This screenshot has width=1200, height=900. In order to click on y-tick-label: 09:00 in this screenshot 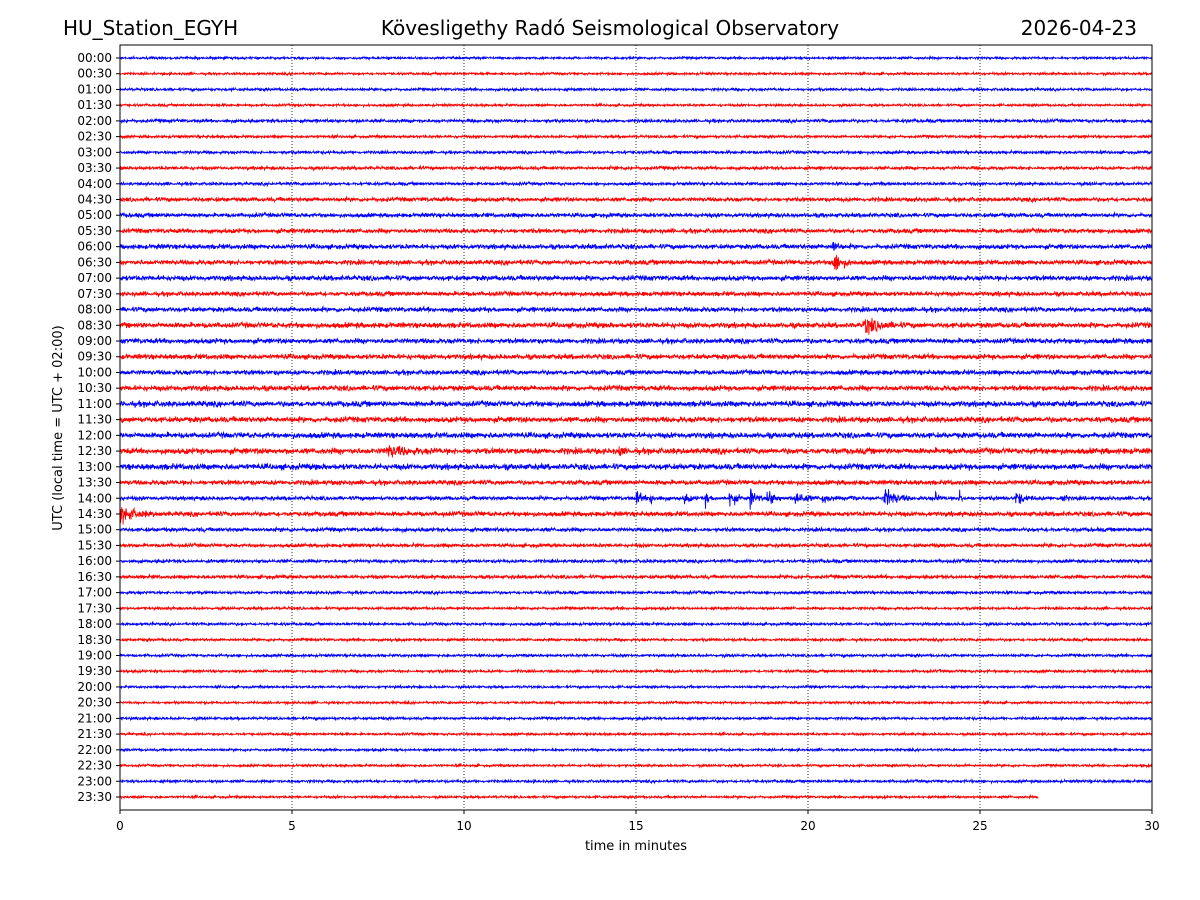, I will do `click(94, 341)`.